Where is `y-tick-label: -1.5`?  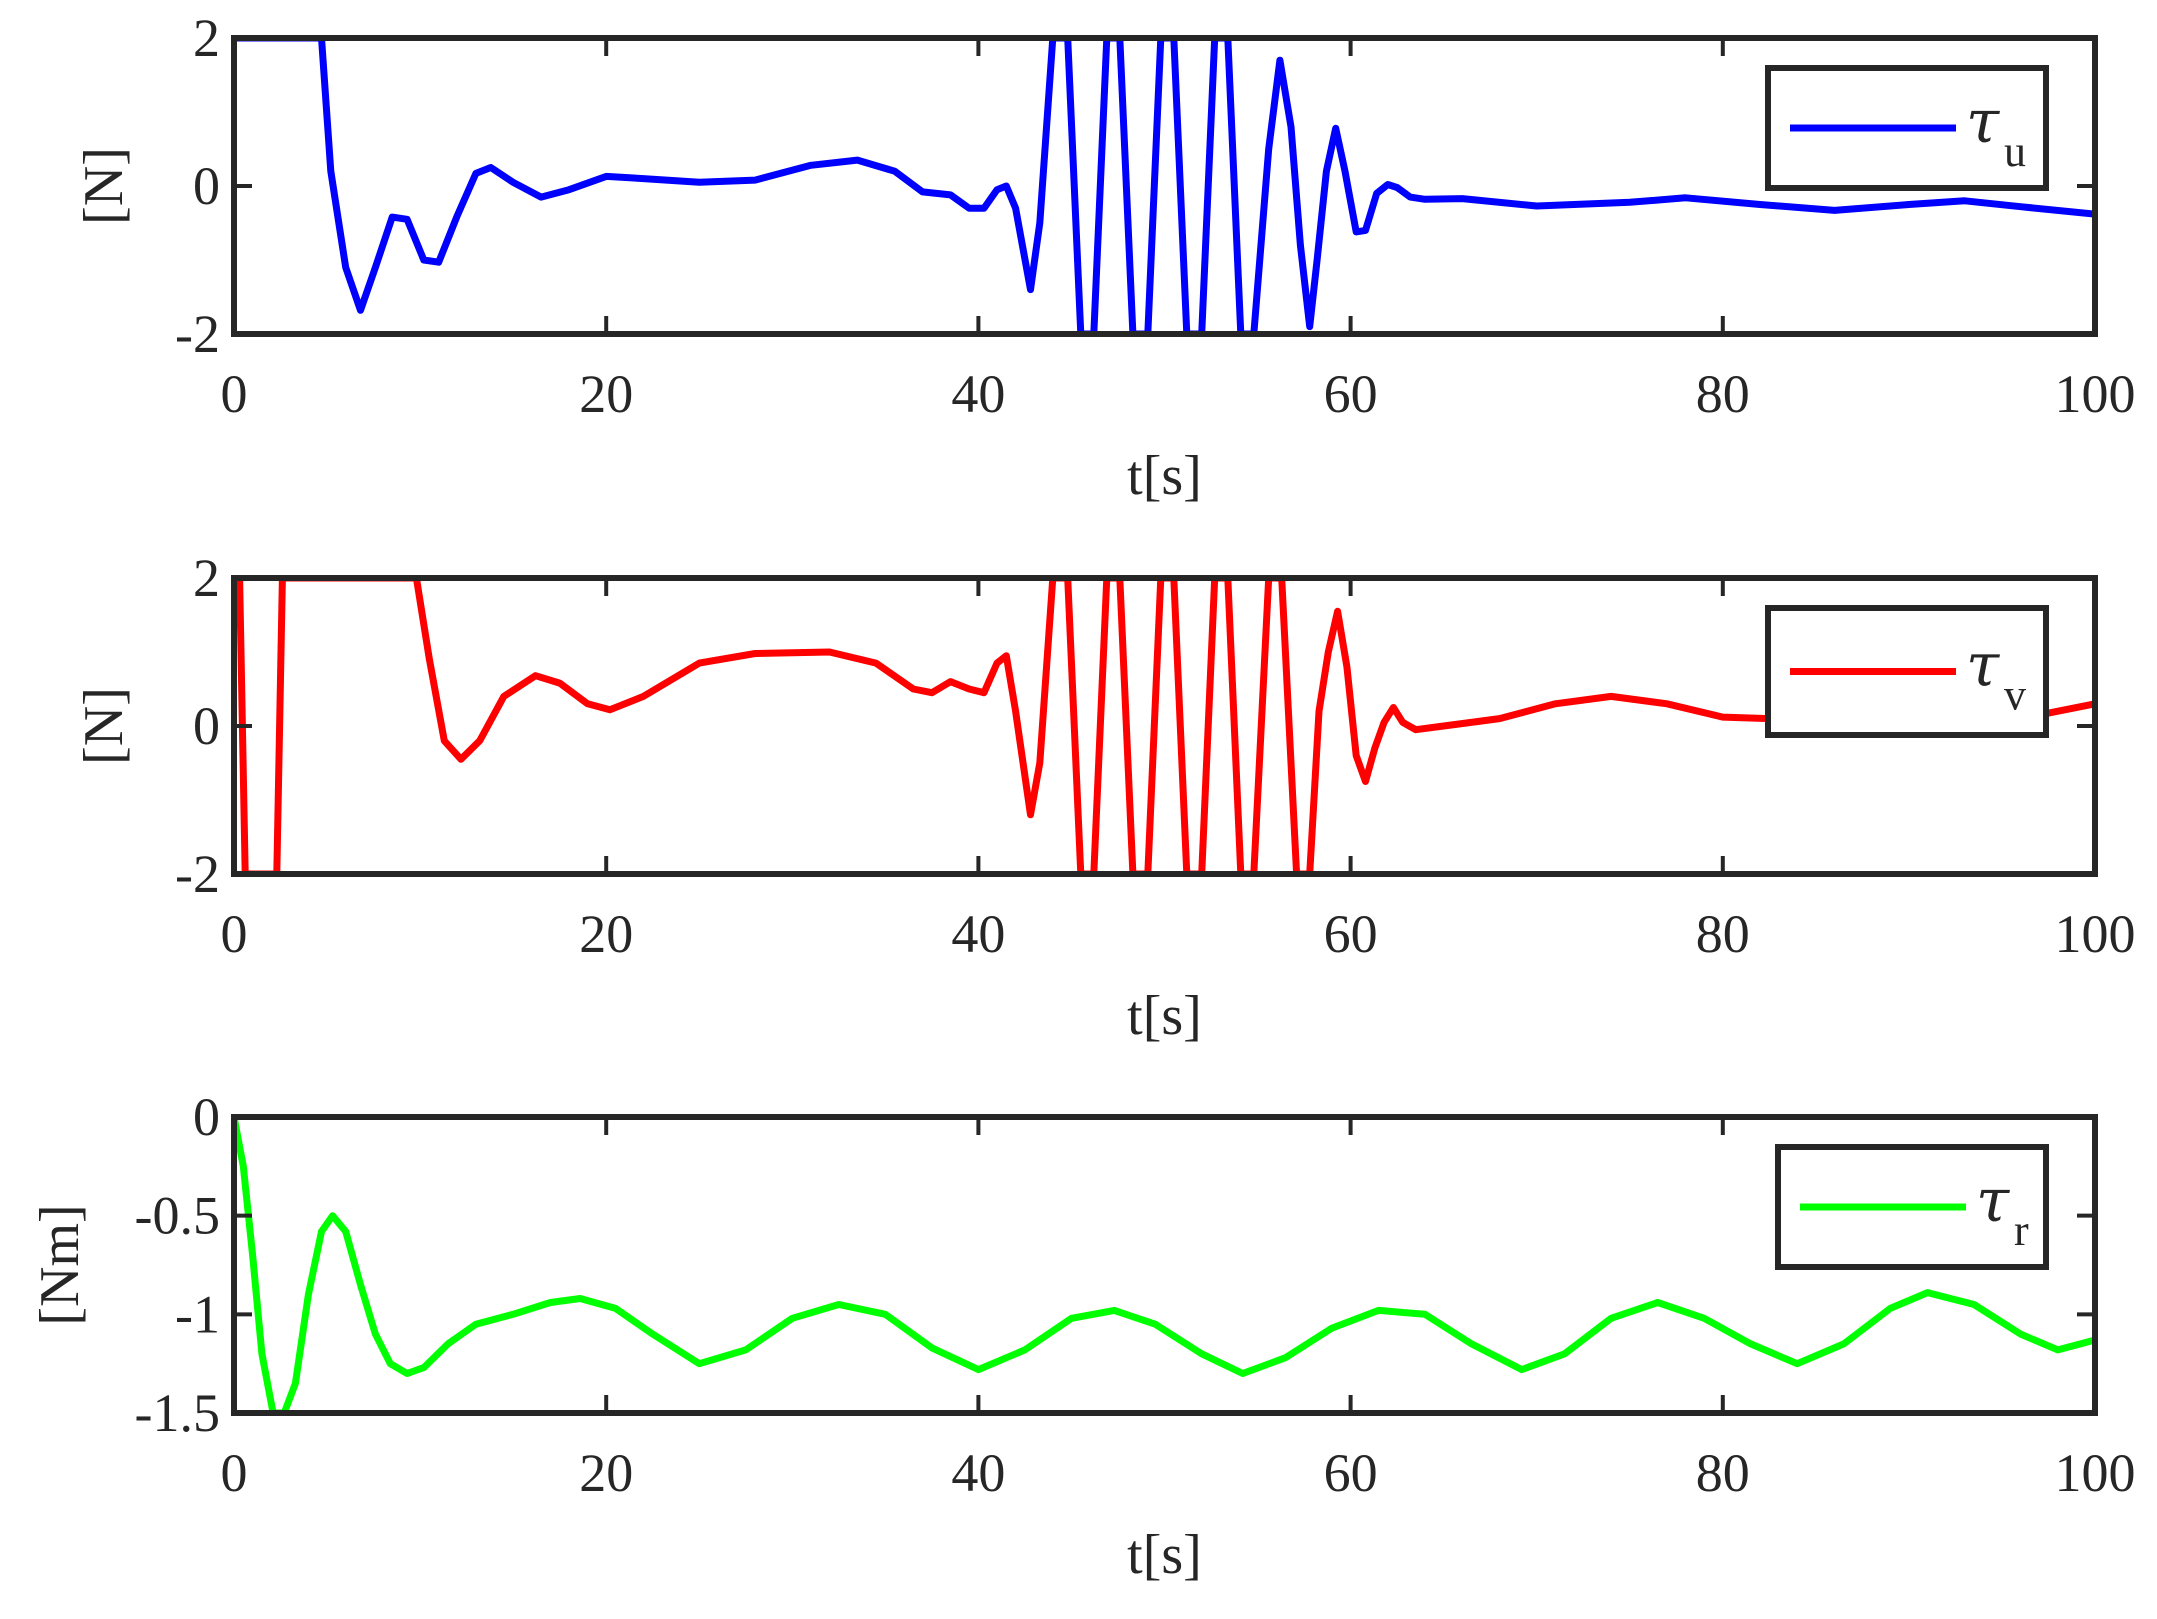
y-tick-label: -1.5 is located at coordinates (177, 1413).